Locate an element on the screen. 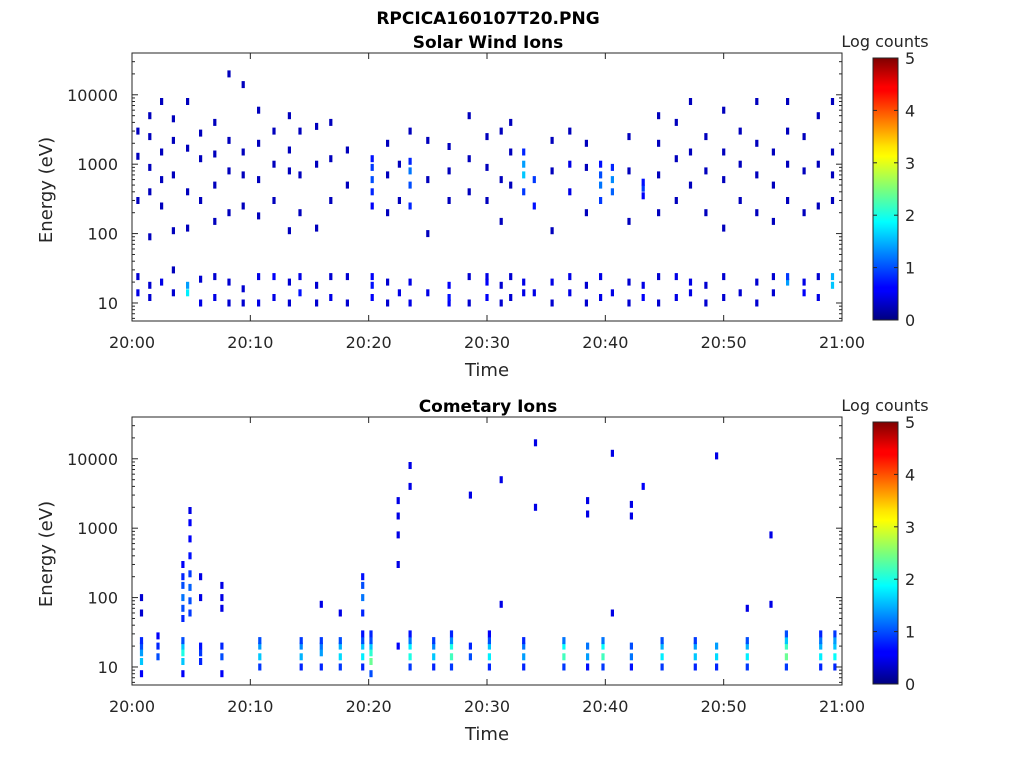 Image resolution: width=1024 pixels, height=768 pixels. colorbar-tick-label: 2 is located at coordinates (910, 215).